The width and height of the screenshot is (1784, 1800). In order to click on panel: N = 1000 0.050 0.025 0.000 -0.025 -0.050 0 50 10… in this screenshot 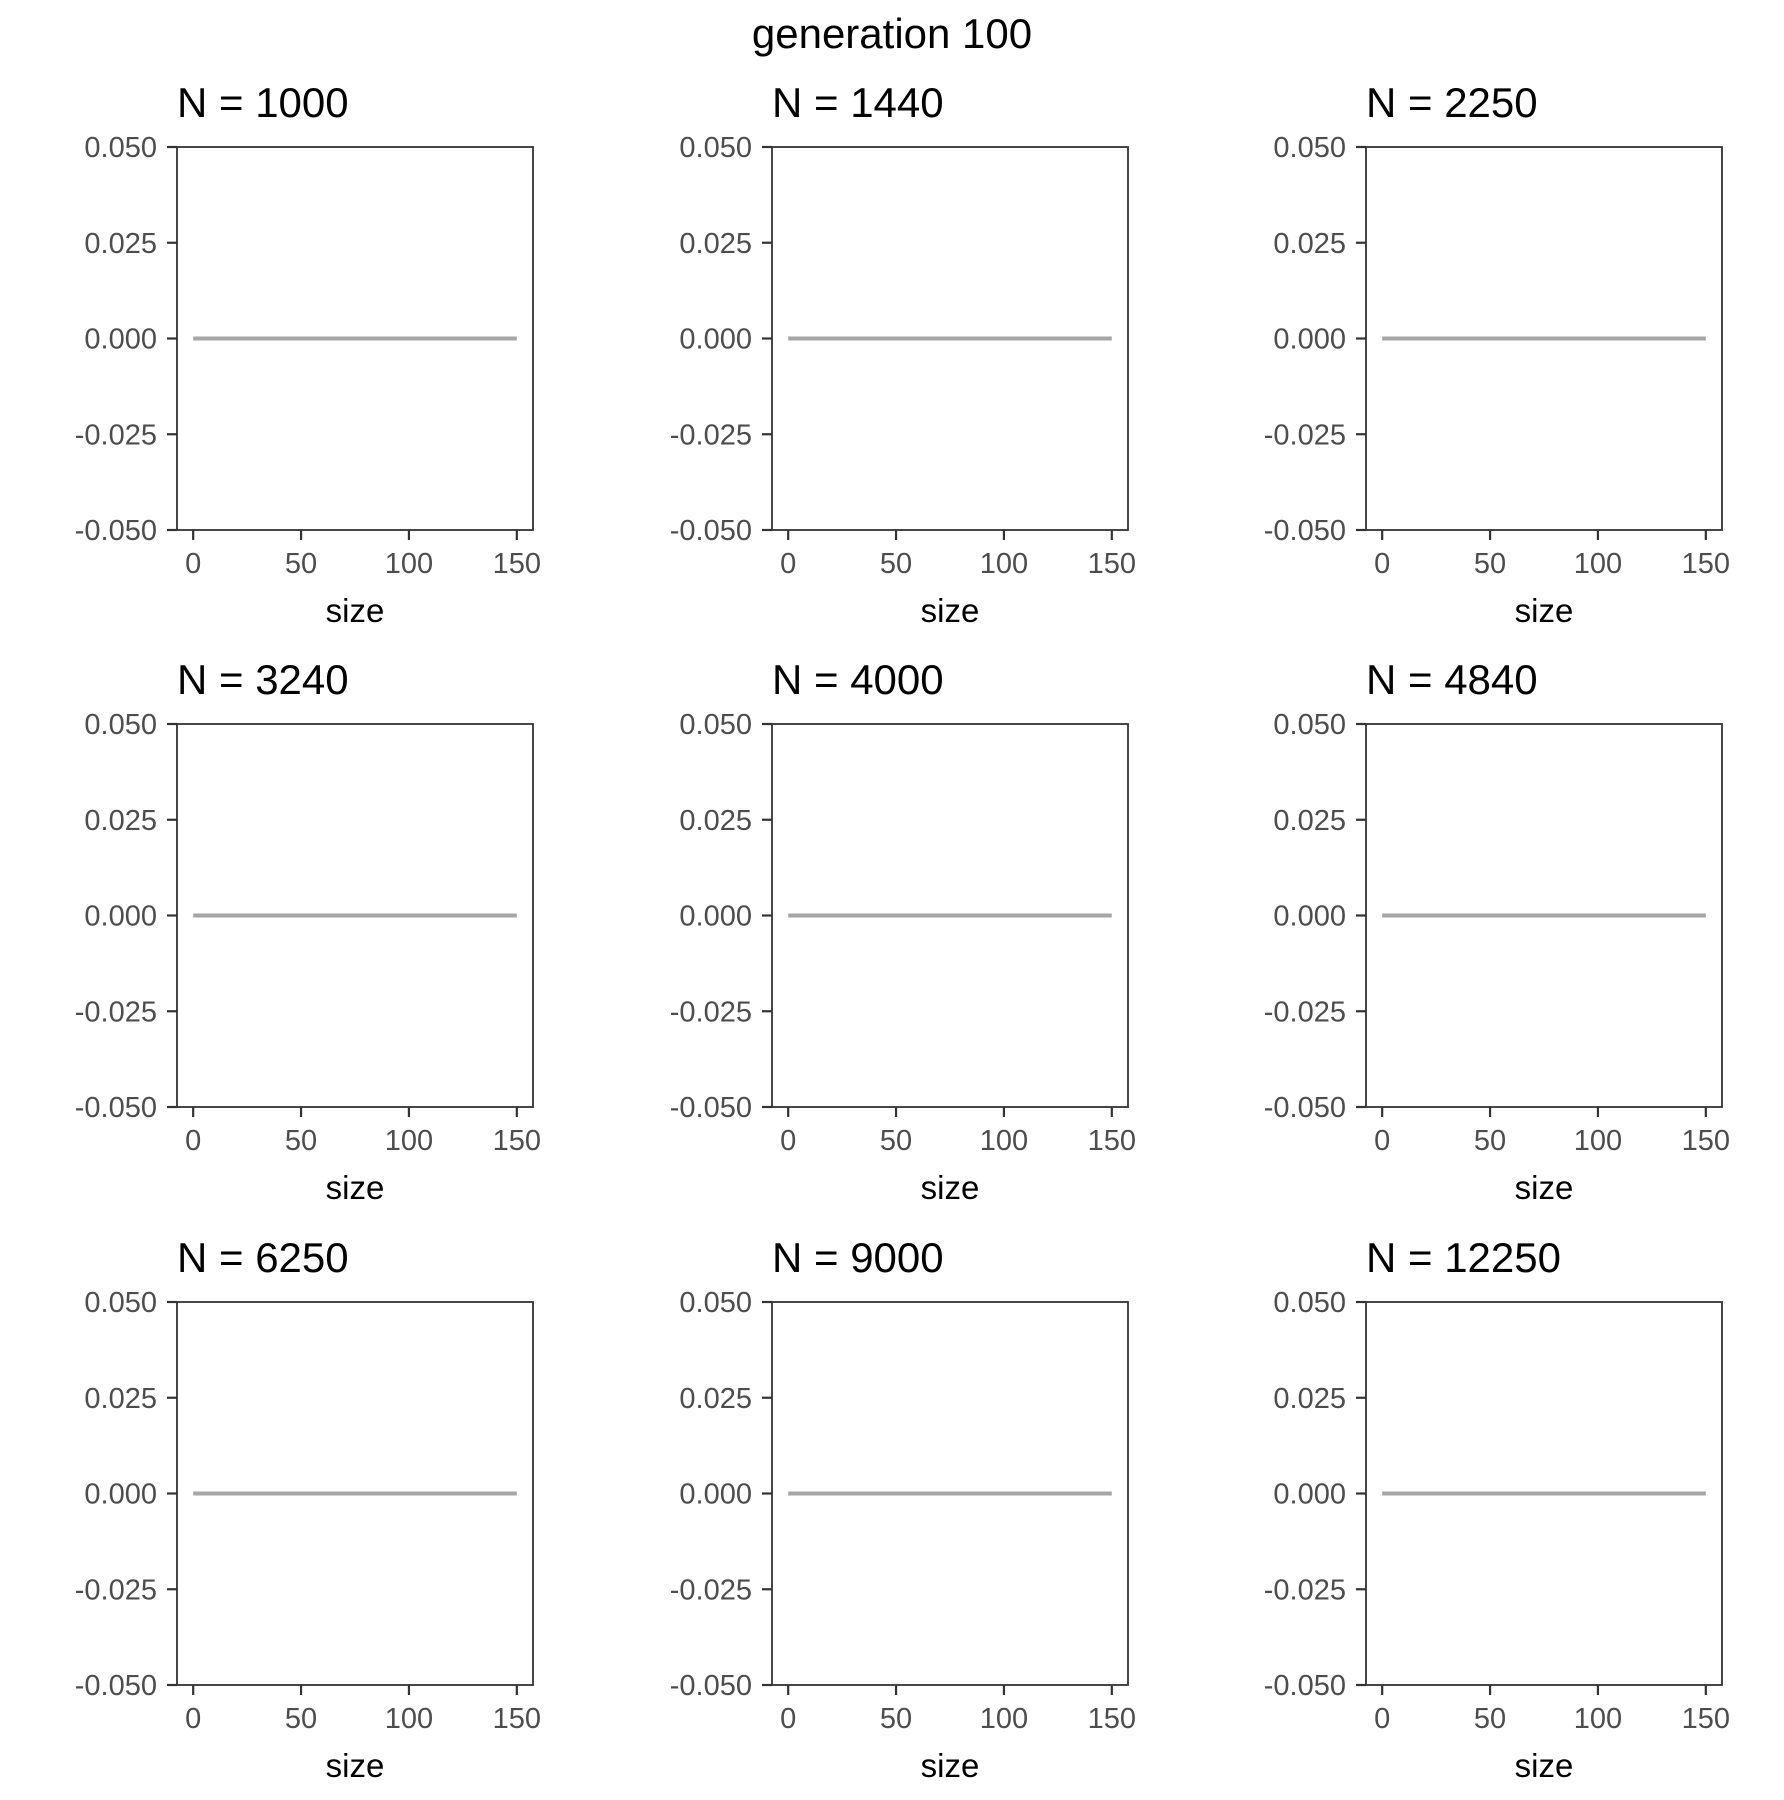, I will do `click(308, 354)`.